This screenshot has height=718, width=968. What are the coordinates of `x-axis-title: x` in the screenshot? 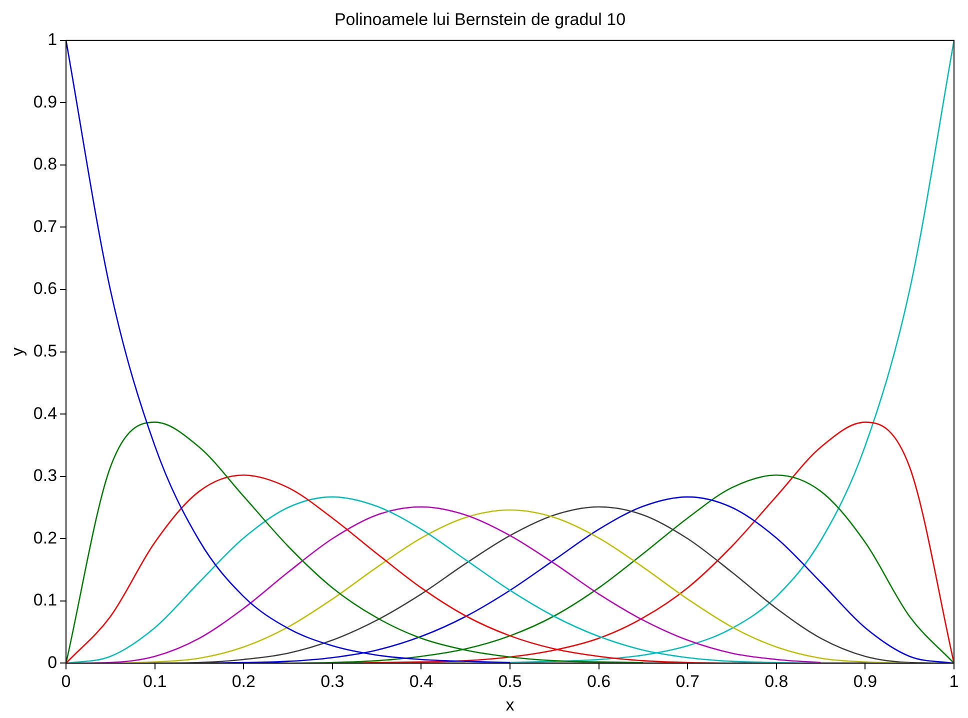 It's located at (510, 704).